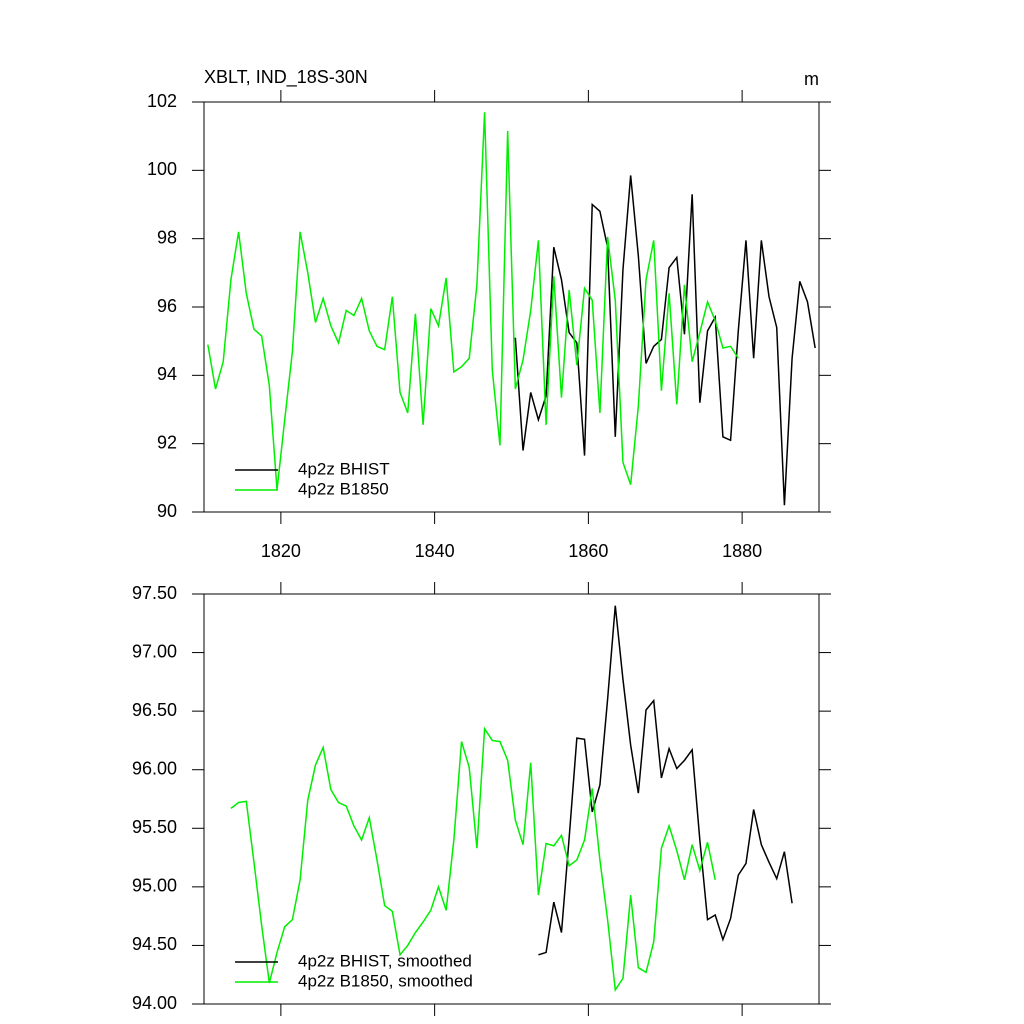  I want to click on x-tick-label: 1840, so click(435, 551).